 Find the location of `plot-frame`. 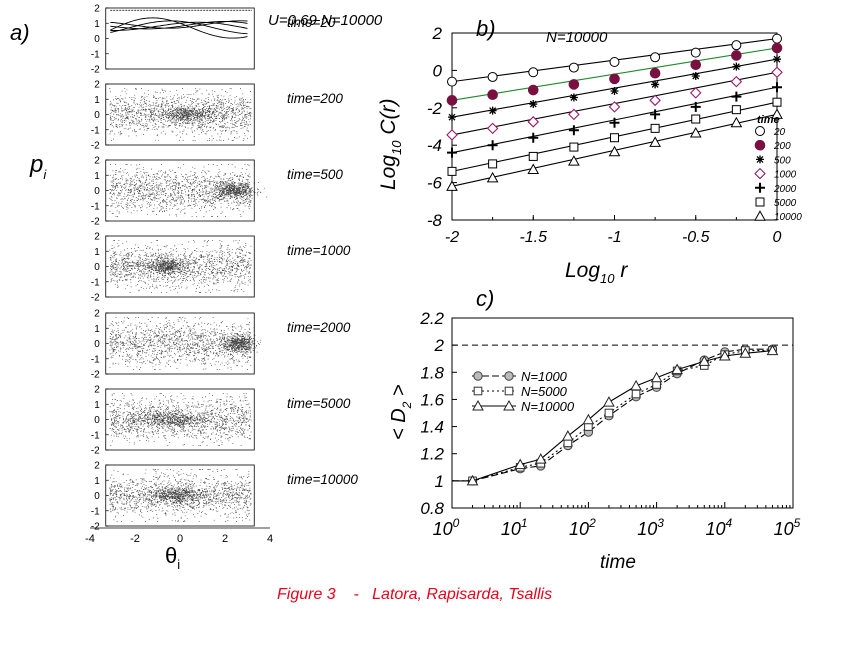

plot-frame is located at coordinates (622, 413).